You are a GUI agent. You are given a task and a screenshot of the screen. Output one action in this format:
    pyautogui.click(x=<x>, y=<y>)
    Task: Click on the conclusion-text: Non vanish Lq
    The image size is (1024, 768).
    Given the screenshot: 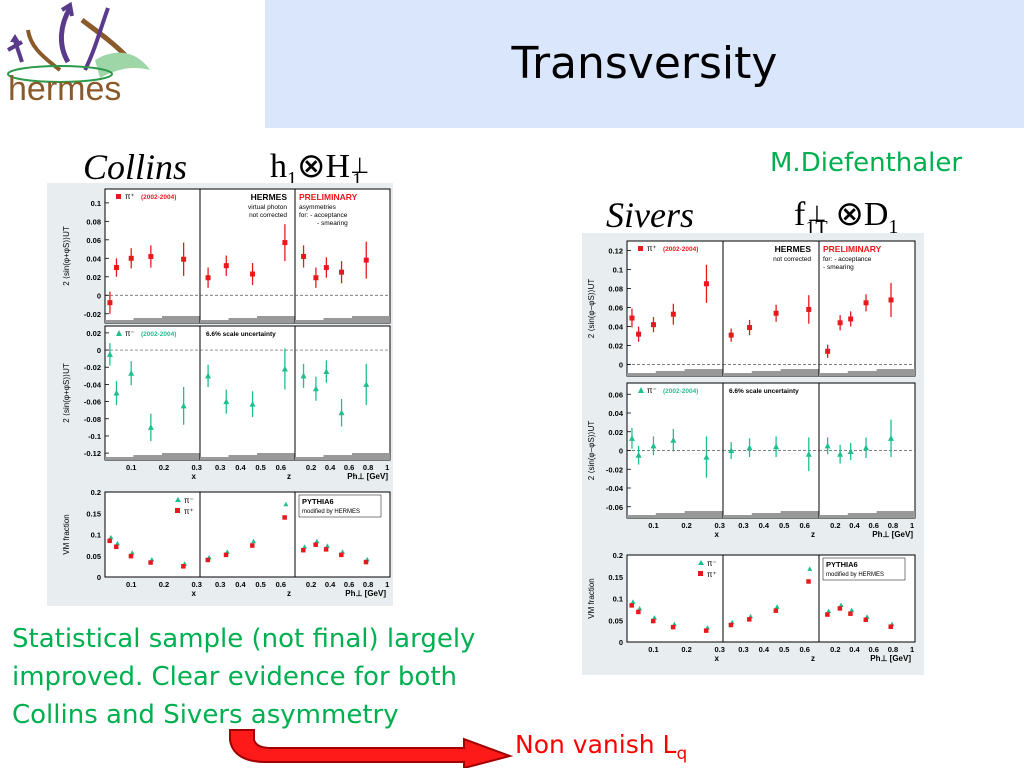 What is the action you would take?
    pyautogui.click(x=601, y=747)
    